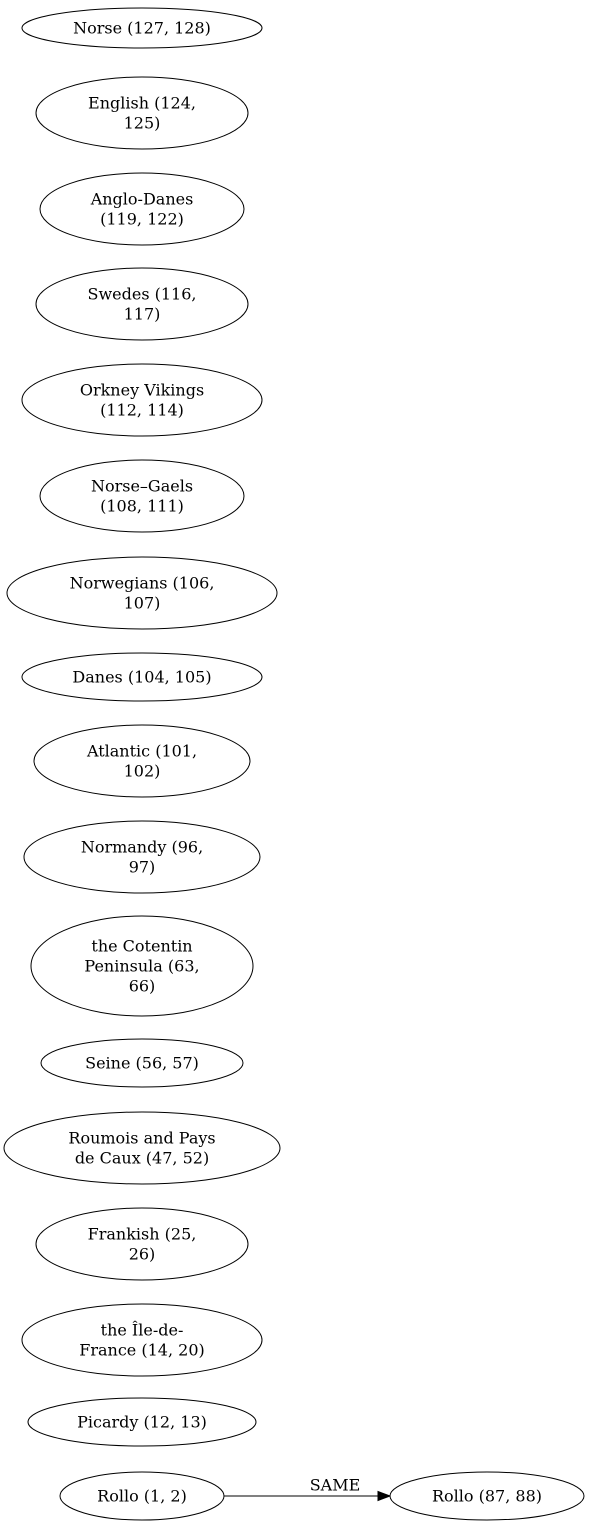 Image resolution: width=591 pixels, height=1525 pixels. I want to click on graph-node-rollo-1-2: Rollo (1, 2), so click(142, 1496).